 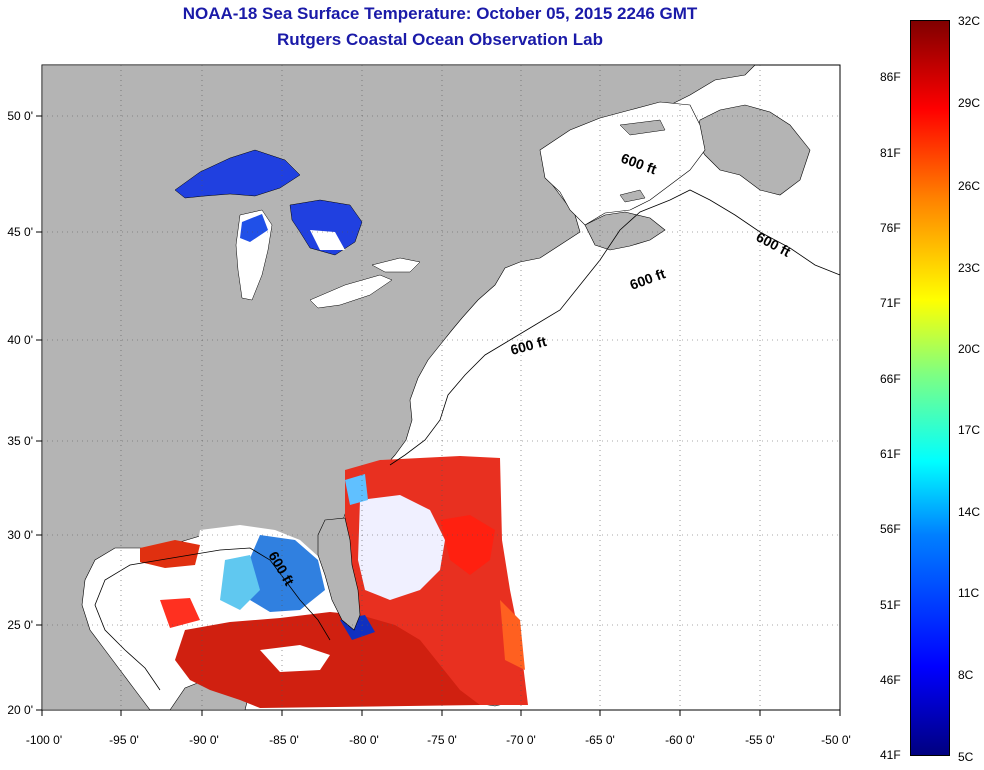 I want to click on lat-tick-label: 35 0', so click(x=20, y=441).